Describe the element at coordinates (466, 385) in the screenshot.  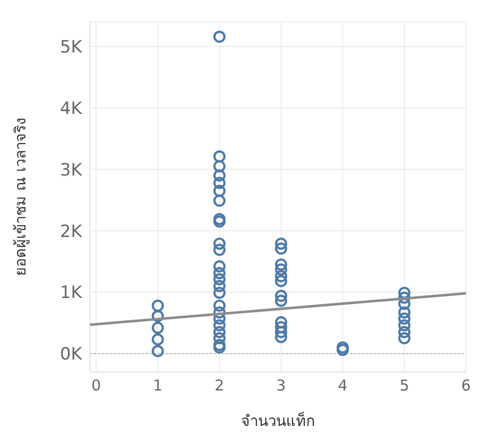
I see `x-tick-label: 6` at that location.